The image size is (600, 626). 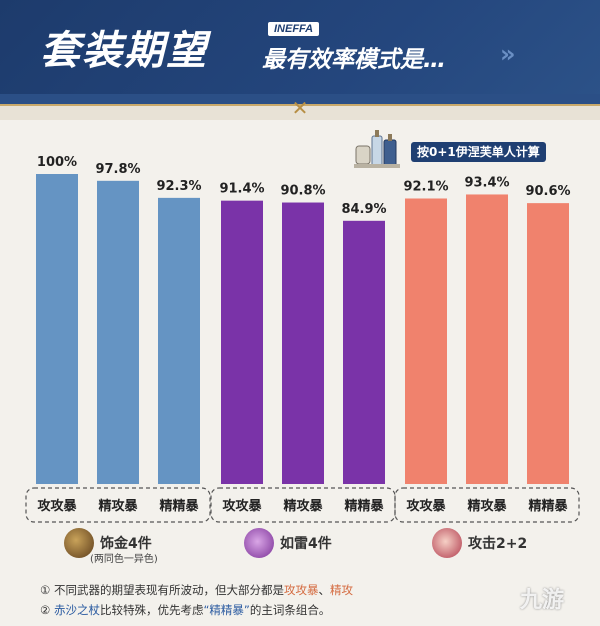 I want to click on page-title: 套装期望, so click(x=124, y=51).